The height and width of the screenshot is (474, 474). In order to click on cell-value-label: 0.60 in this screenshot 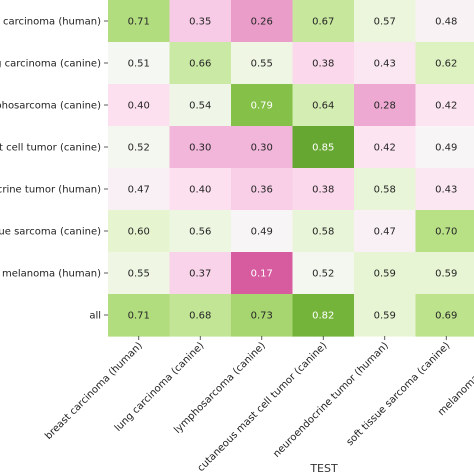, I will do `click(139, 232)`.